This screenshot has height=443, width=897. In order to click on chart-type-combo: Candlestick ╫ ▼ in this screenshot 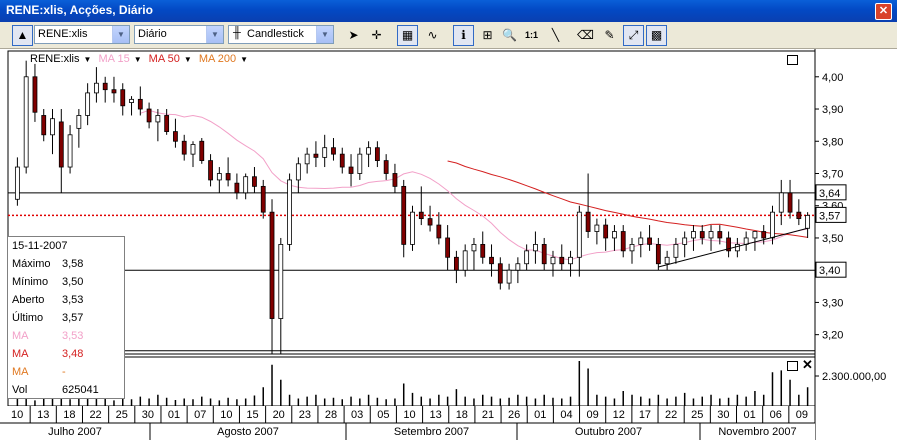, I will do `click(281, 34)`.